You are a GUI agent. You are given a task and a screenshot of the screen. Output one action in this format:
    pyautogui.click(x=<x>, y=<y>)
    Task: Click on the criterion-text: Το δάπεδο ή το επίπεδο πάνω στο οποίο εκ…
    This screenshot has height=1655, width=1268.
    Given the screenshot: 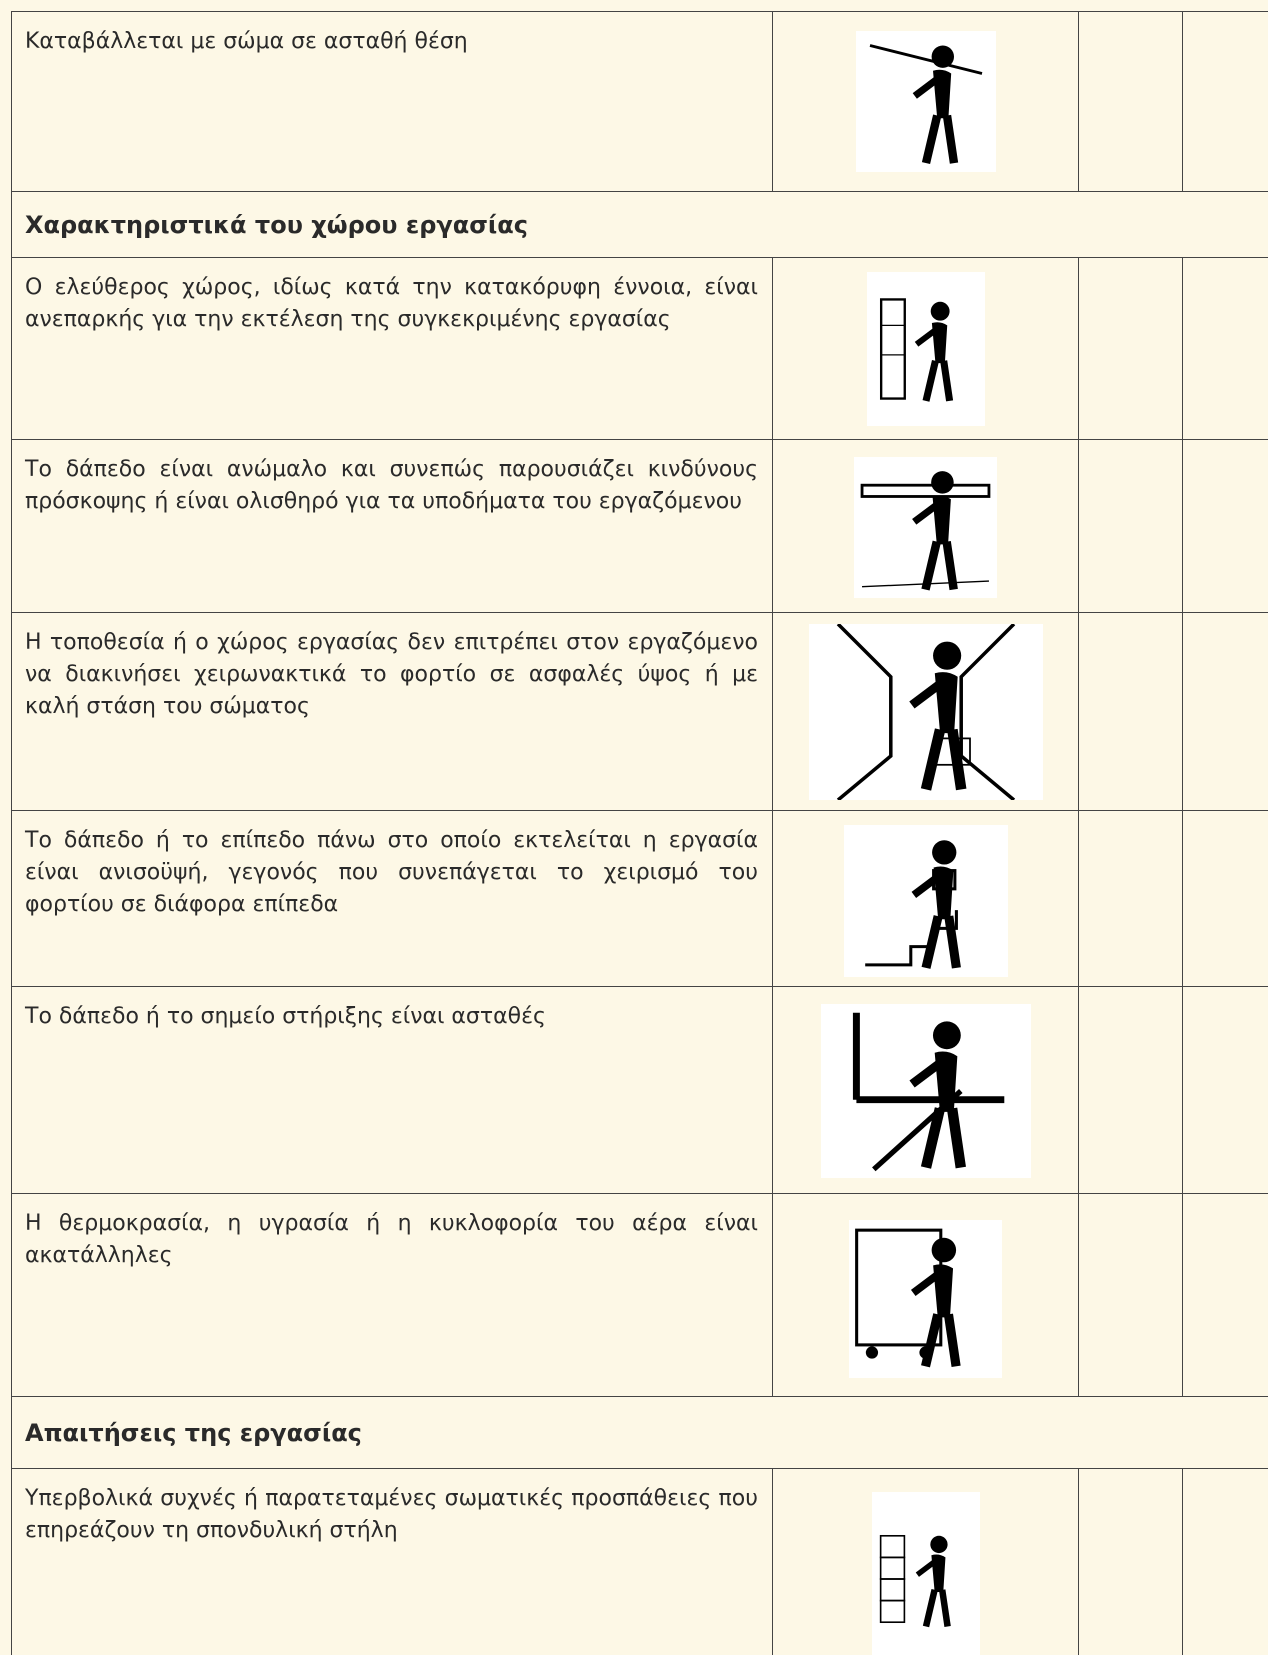 What is the action you would take?
    pyautogui.click(x=392, y=898)
    